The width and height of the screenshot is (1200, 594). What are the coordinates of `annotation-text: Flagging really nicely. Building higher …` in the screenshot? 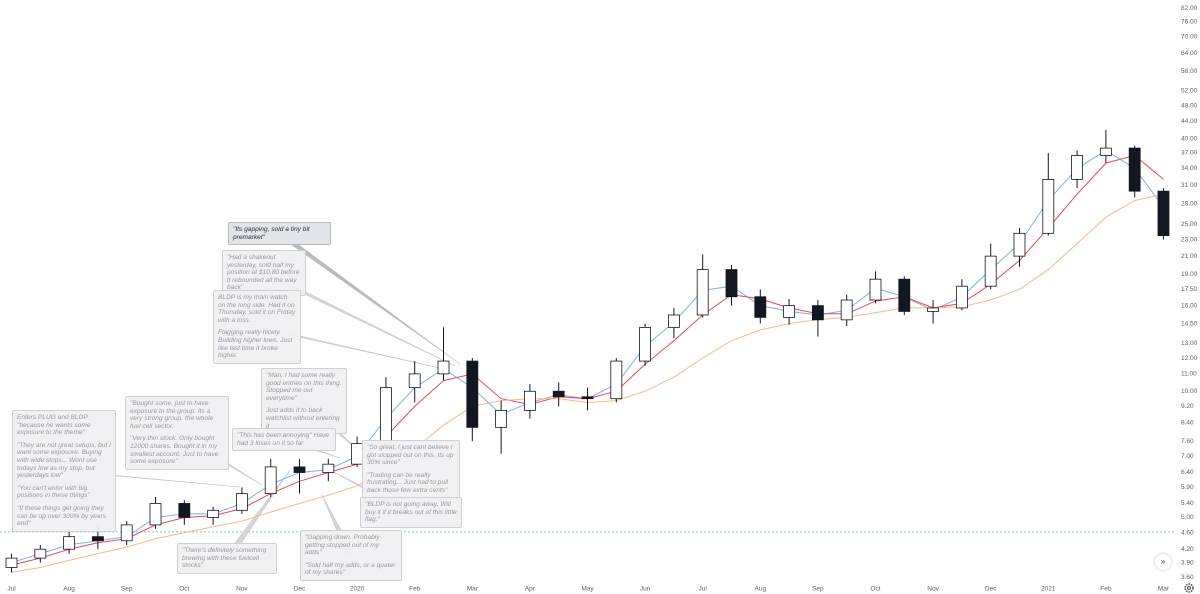 It's located at (255, 344).